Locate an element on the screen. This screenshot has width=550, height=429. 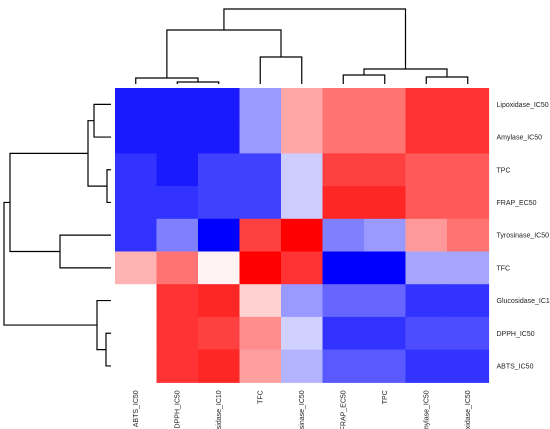
row-label: DPPH_IC50 is located at coordinates (516, 334).